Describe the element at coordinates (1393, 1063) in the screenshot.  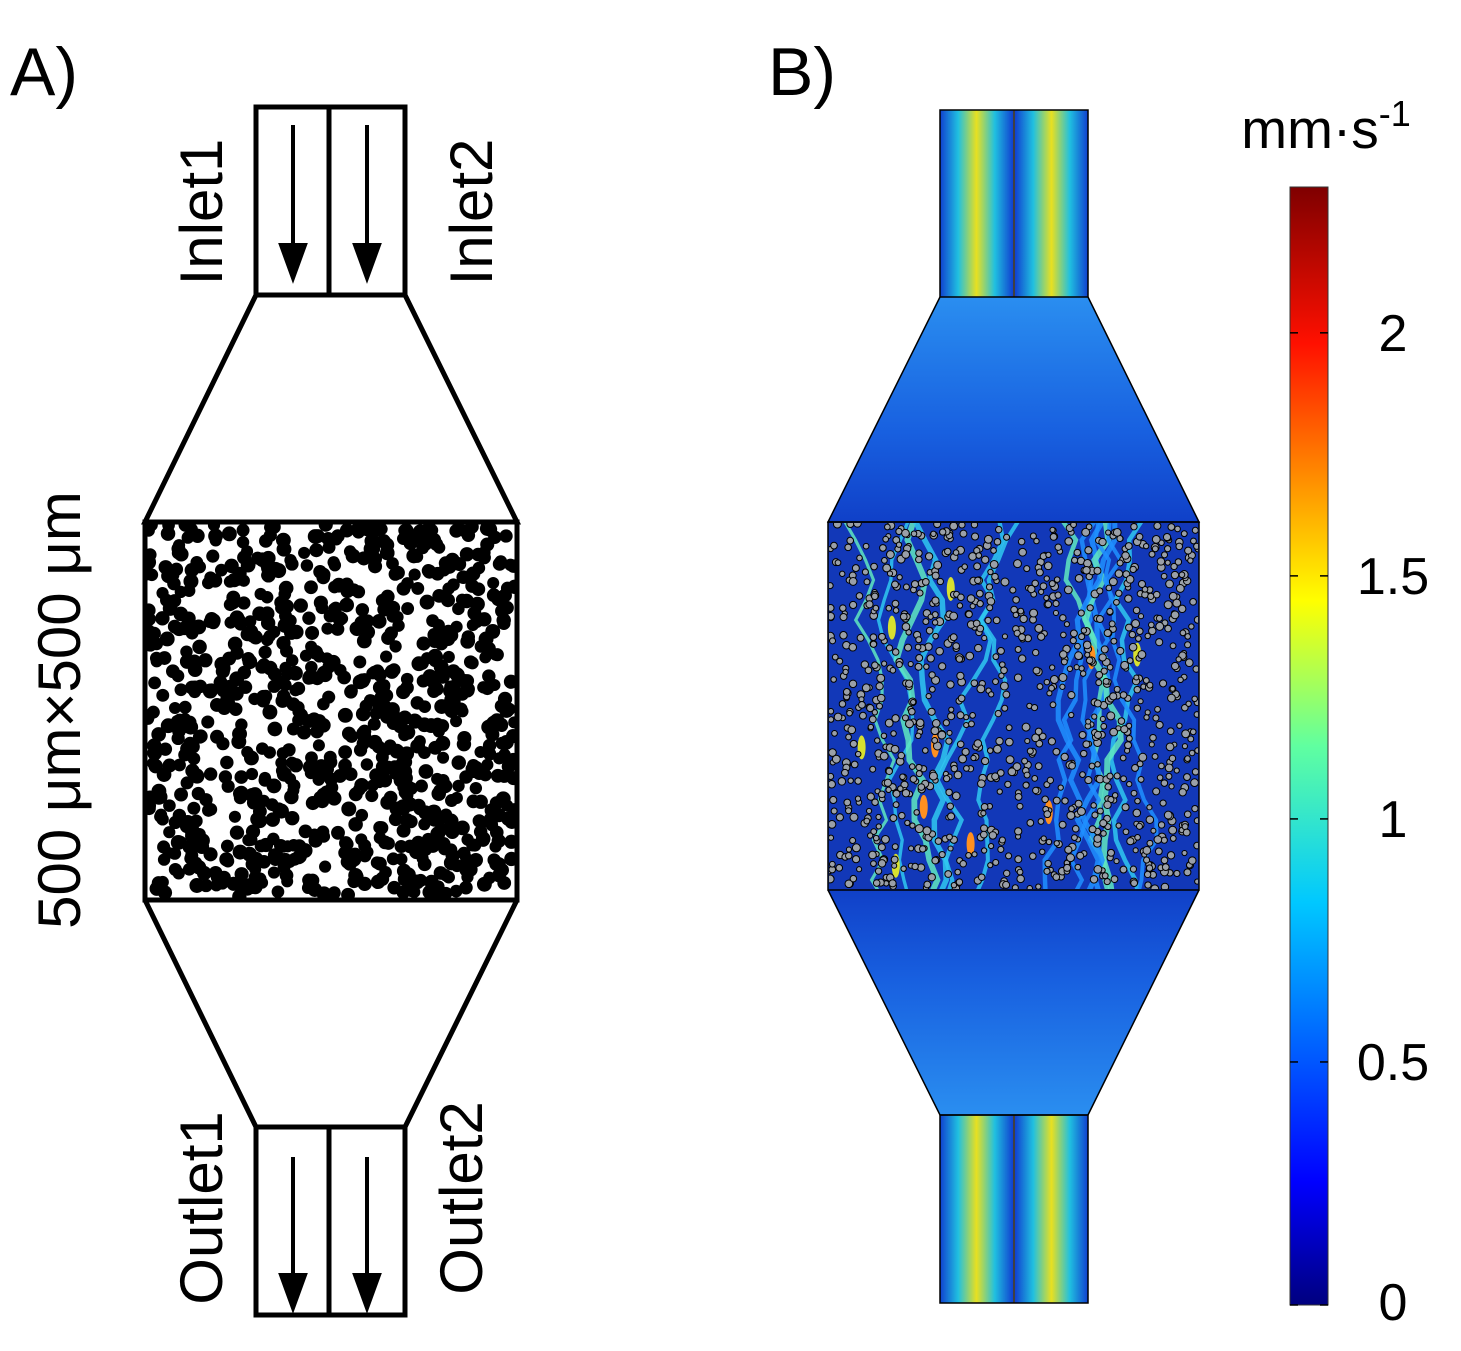
I see `colorbar-tick-label: 0.5` at that location.